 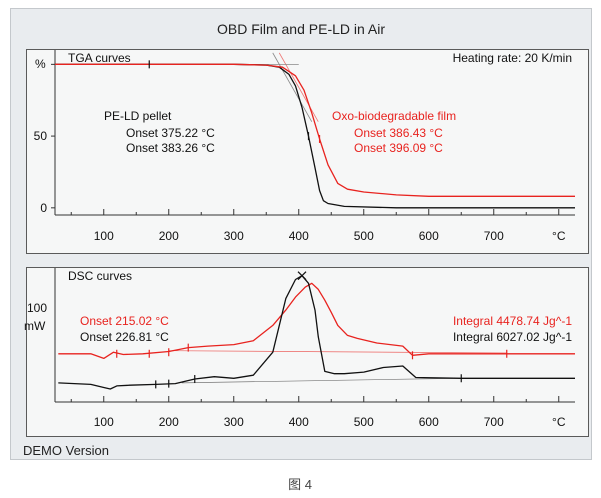 What do you see at coordinates (234, 236) in the screenshot?
I see `tga-x-tick-label: 300` at bounding box center [234, 236].